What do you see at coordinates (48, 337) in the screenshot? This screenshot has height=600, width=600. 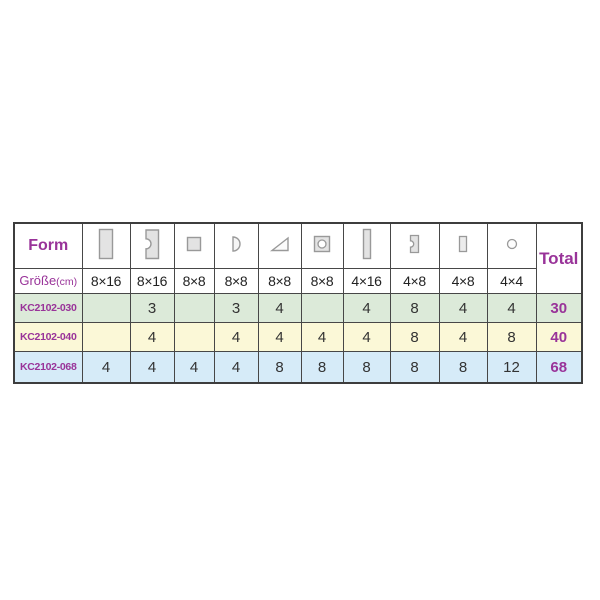 I see `product-code: KC2102-040` at bounding box center [48, 337].